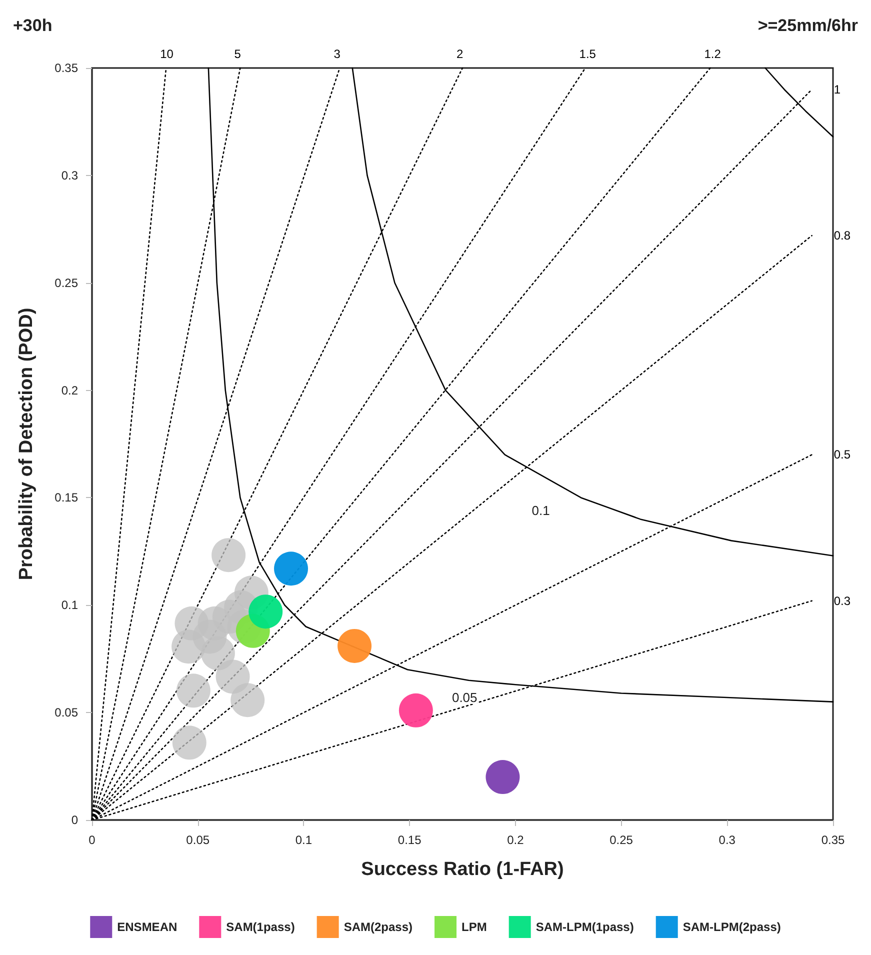 The width and height of the screenshot is (871, 955). Describe the element at coordinates (833, 840) in the screenshot. I see `x-tick-label: 0.35` at that location.